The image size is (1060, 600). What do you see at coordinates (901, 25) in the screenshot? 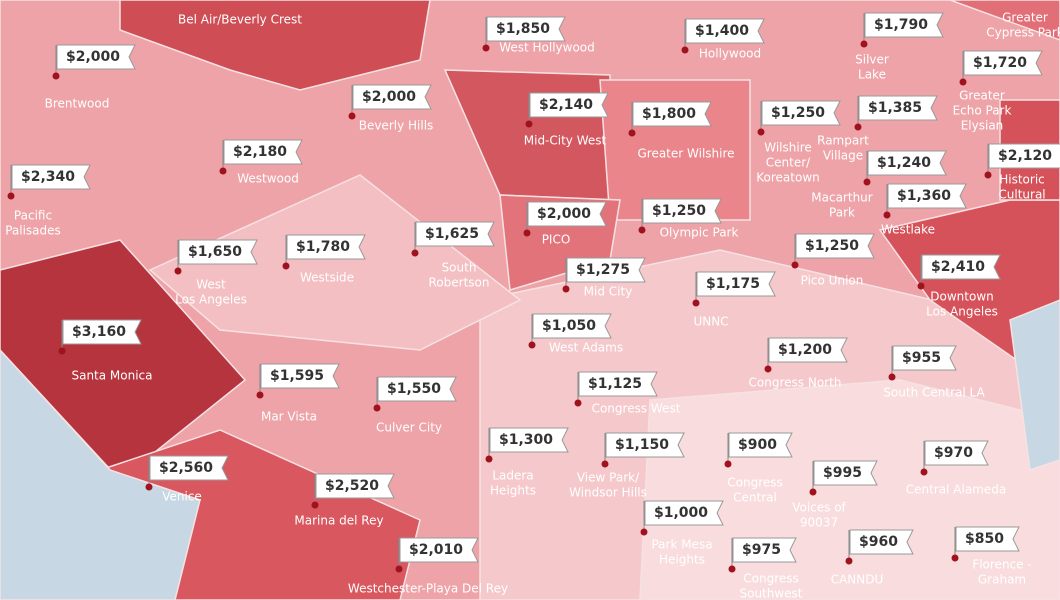
I see `price-label: $1,790` at bounding box center [901, 25].